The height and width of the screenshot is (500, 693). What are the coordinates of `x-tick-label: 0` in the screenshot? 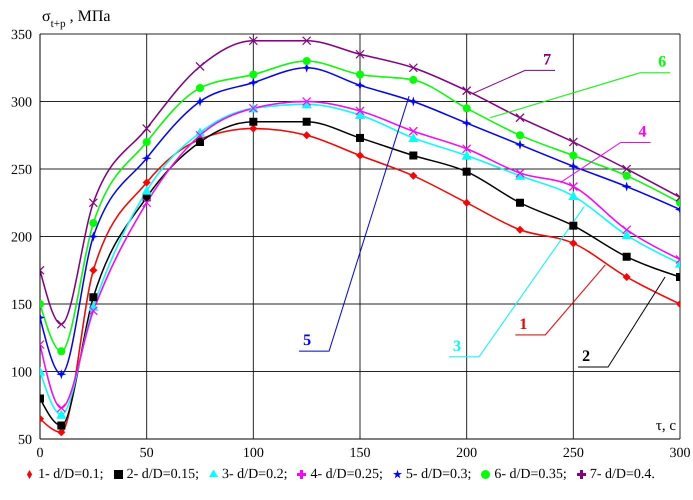 It's located at (40, 453).